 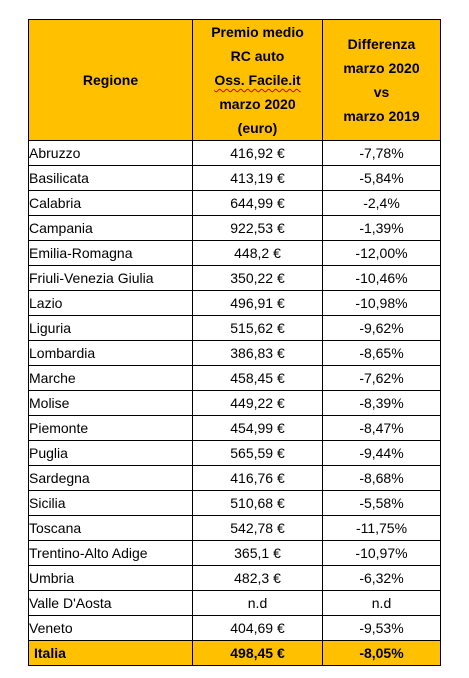 I want to click on region-cell: Valle D'Aosta, so click(x=110, y=603).